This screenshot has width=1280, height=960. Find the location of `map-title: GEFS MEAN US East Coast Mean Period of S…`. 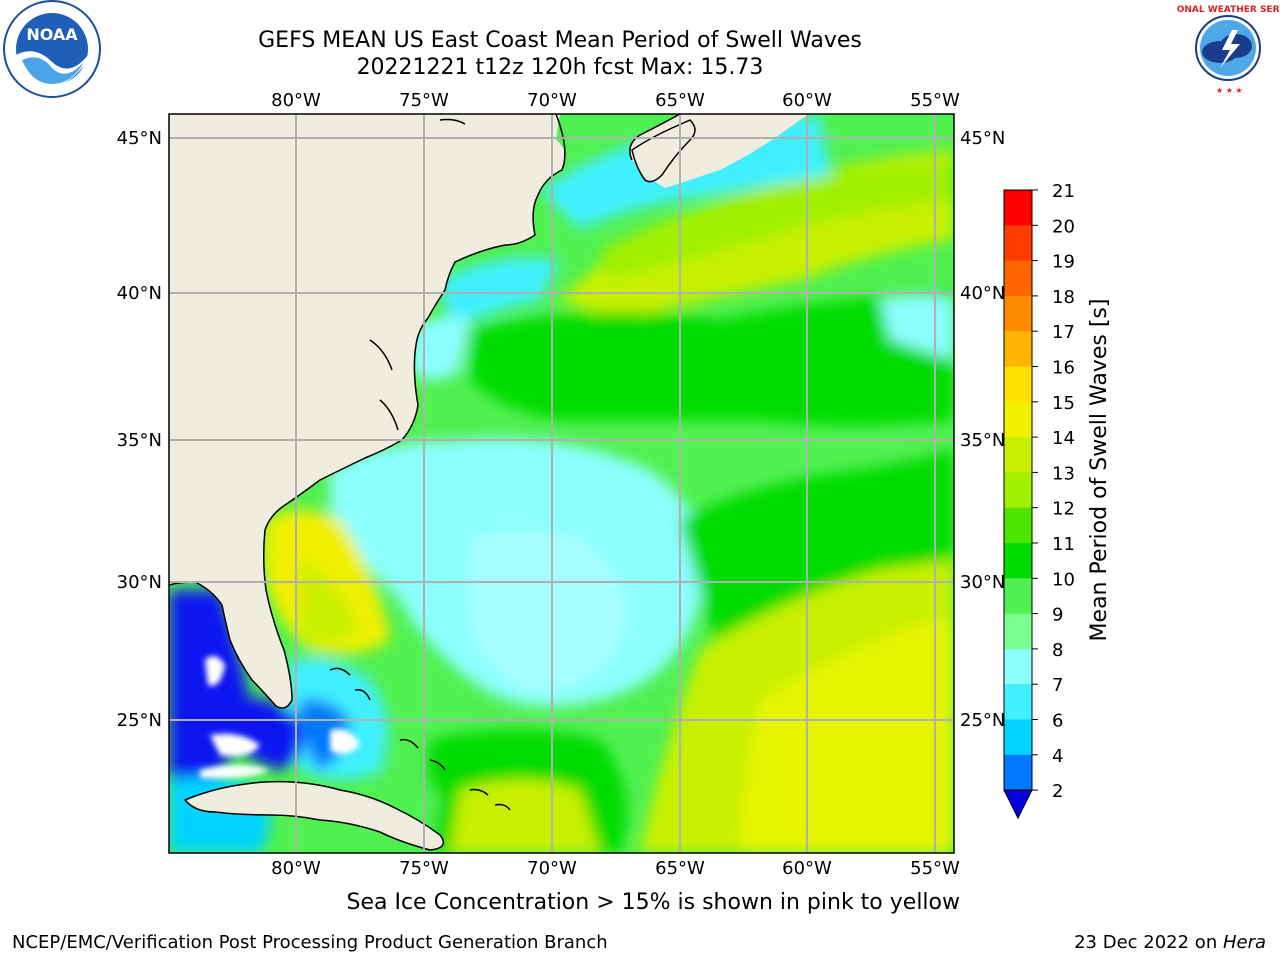

map-title: GEFS MEAN US East Coast Mean Period of S… is located at coordinates (560, 40).